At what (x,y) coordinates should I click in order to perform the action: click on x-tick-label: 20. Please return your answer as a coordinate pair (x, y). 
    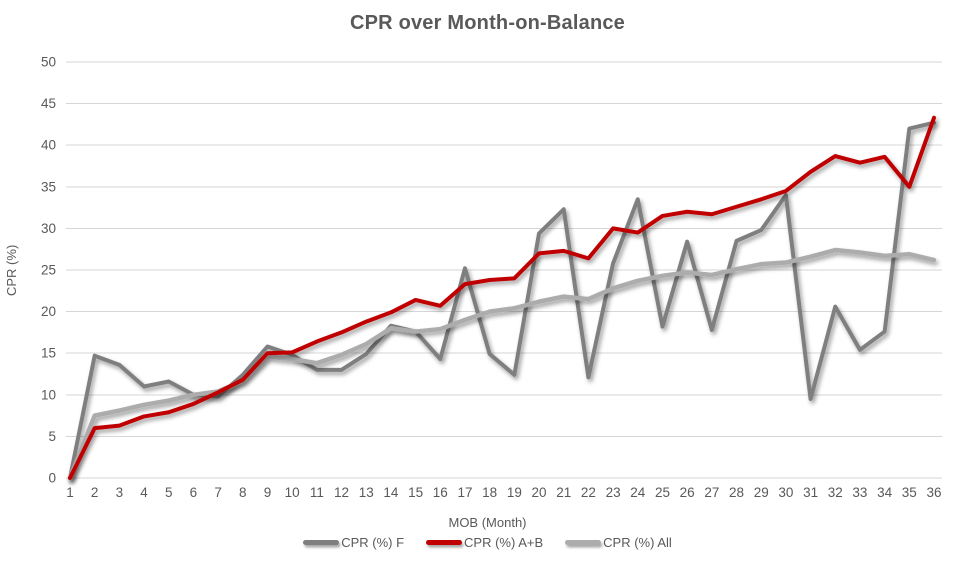
    Looking at the image, I should click on (539, 492).